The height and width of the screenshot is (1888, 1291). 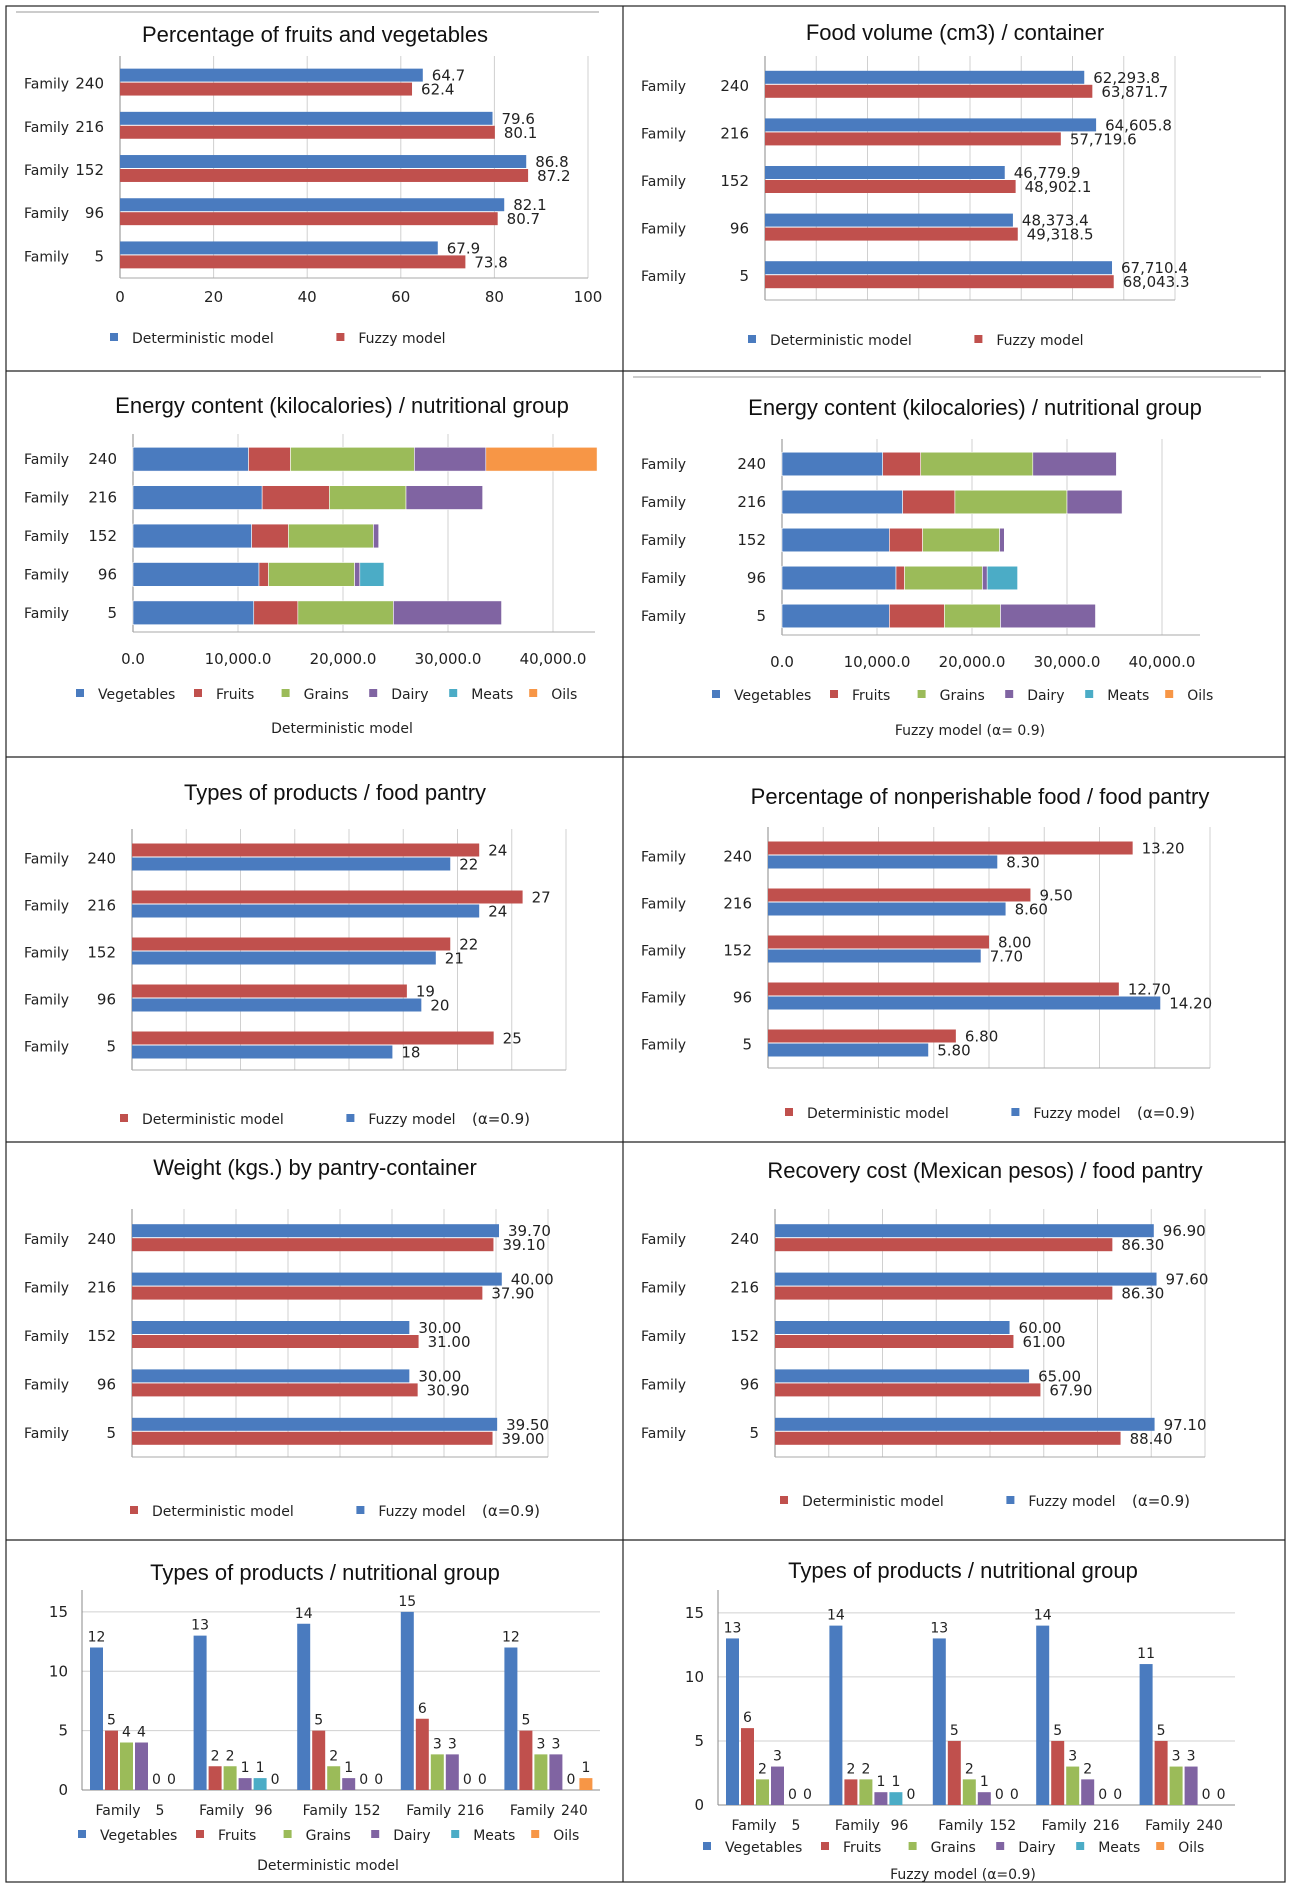 What do you see at coordinates (58, 1671) in the screenshot?
I see `y-tick-label: 10` at bounding box center [58, 1671].